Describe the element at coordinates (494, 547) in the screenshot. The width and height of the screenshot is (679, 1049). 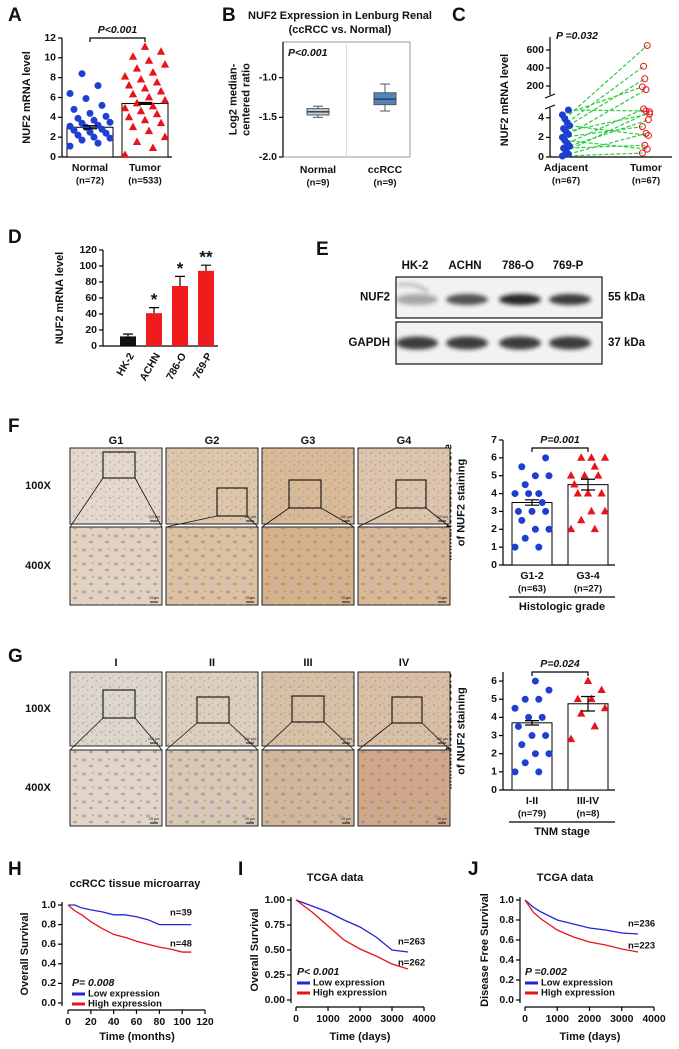
I see `y-tick-label: 1` at that location.